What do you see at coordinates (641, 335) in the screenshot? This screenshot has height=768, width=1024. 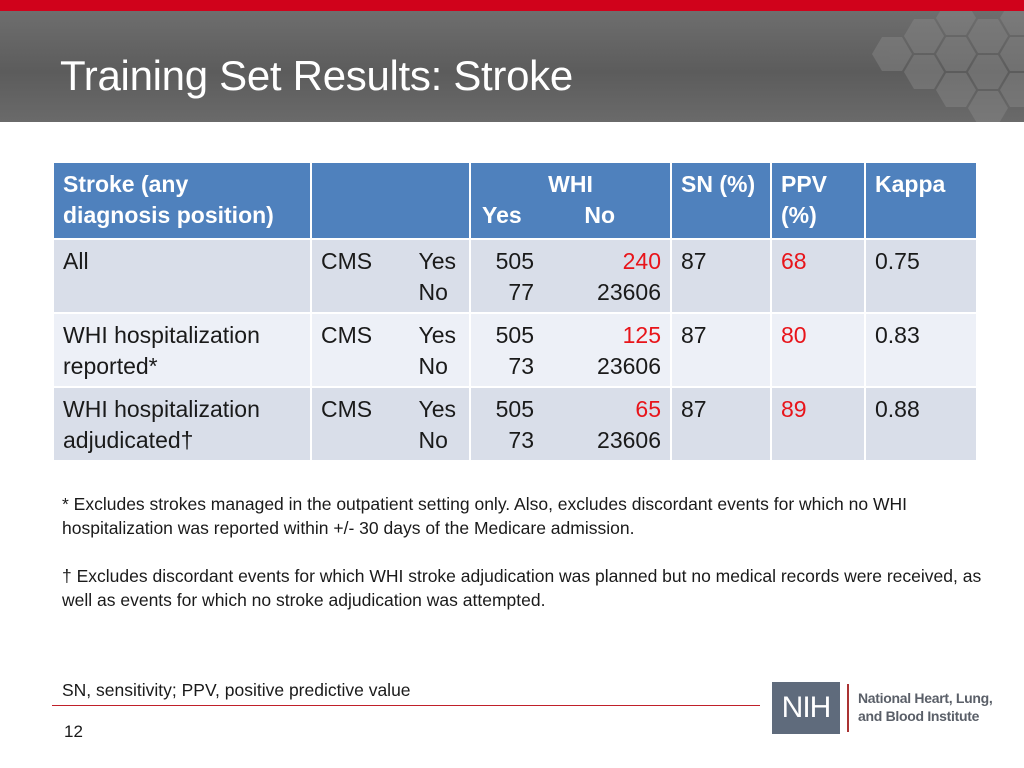 I see `count-yes-no: 125` at bounding box center [641, 335].